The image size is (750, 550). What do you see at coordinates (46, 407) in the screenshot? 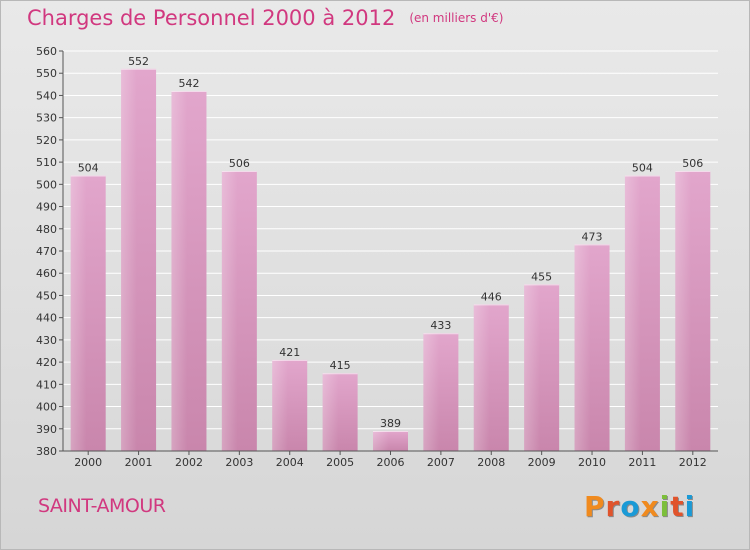
I see `y-tick-label: 400` at bounding box center [46, 407].